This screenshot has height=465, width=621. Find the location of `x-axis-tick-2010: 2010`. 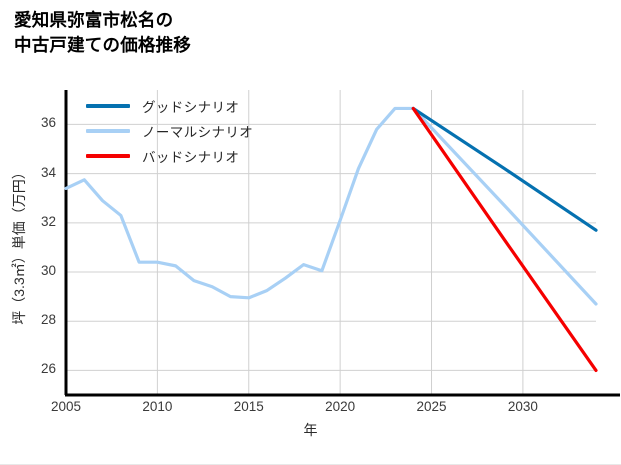

x-axis-tick-2010: 2010 is located at coordinates (157, 406).